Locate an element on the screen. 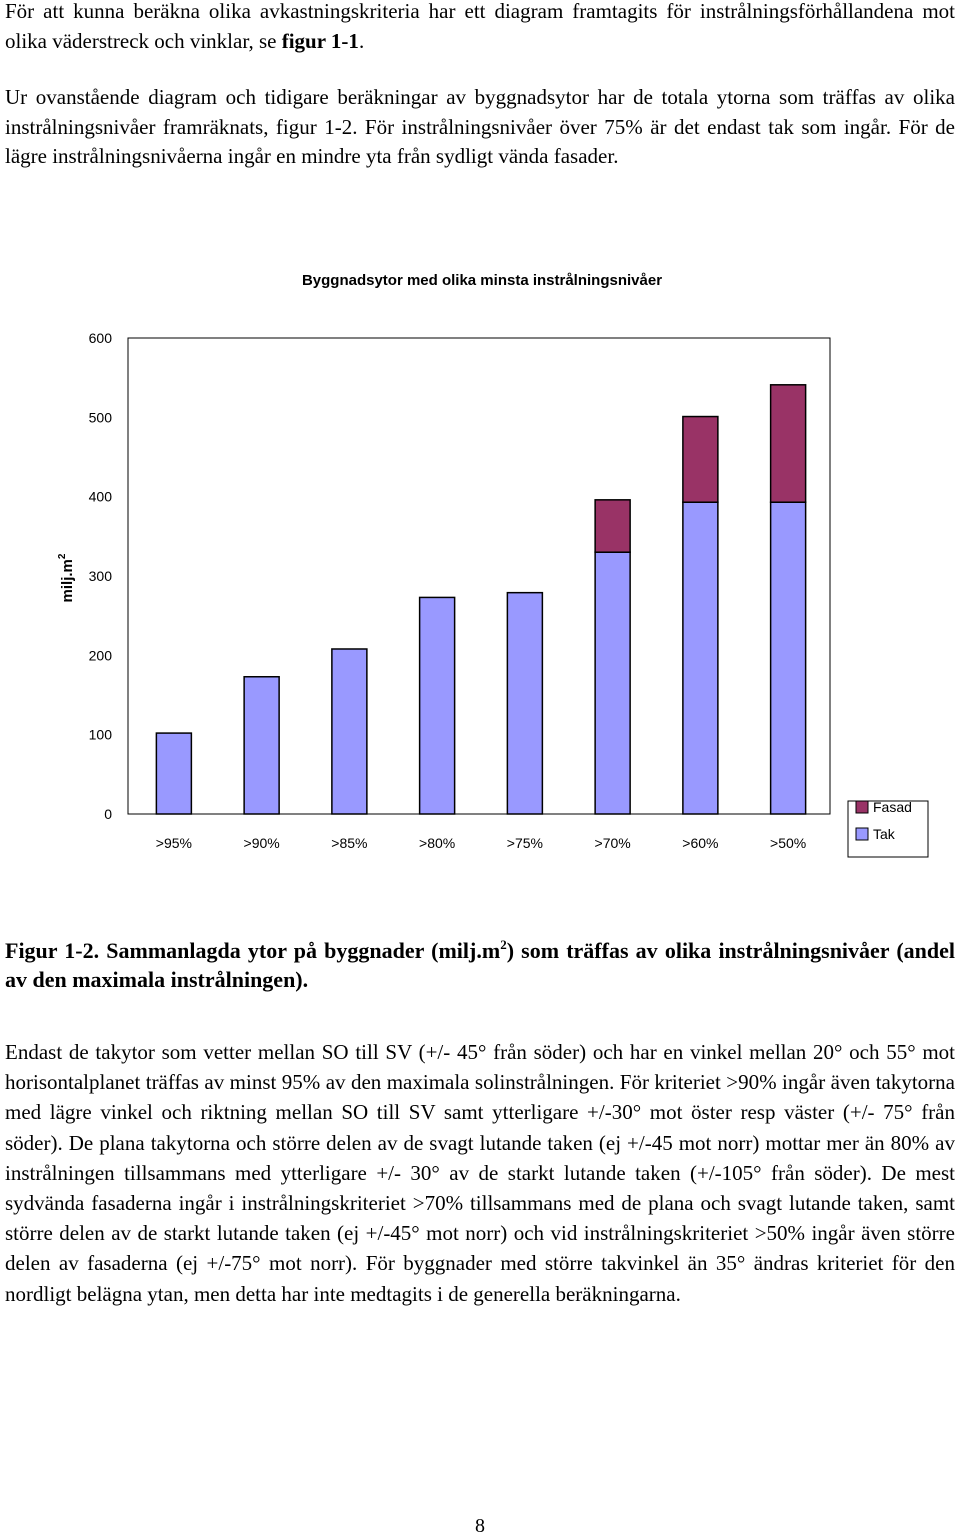 The image size is (960, 1538). x-tick-label: >70% is located at coordinates (613, 843).